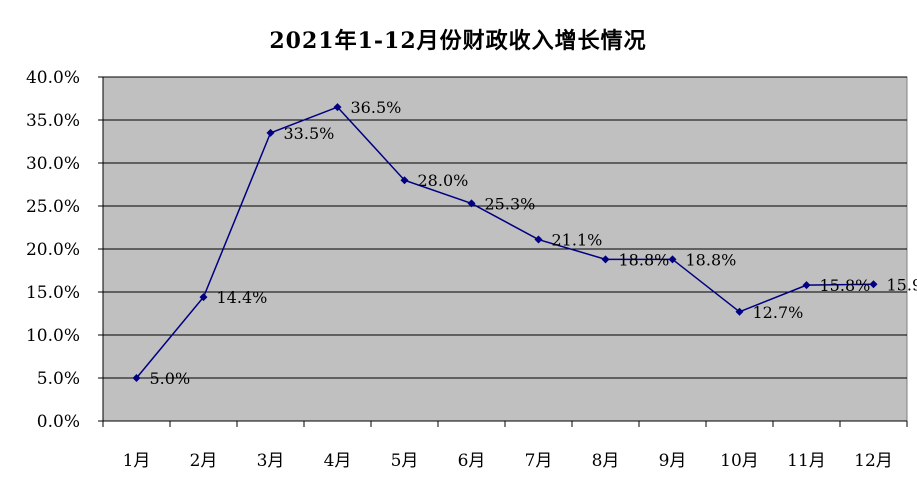  I want to click on chart-title: 2021年1-12月份财政收入增长情况, so click(457, 41).